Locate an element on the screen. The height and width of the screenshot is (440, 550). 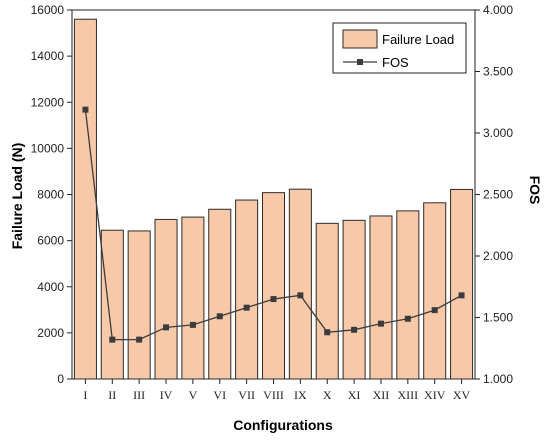
fos-marker-x is located at coordinates (327, 332).